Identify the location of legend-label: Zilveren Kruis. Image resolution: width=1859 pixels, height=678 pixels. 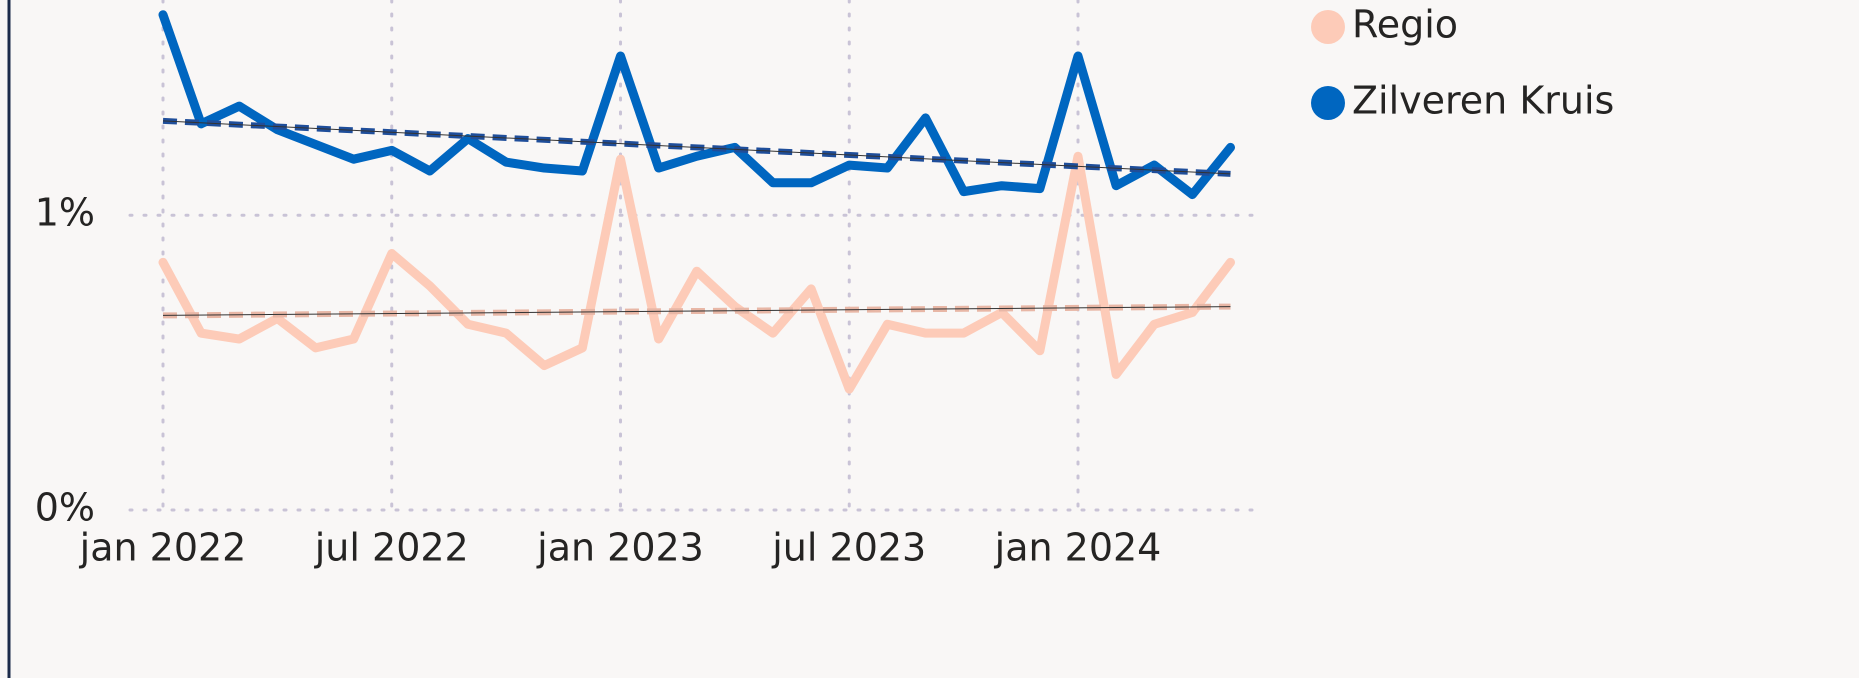
(1483, 101).